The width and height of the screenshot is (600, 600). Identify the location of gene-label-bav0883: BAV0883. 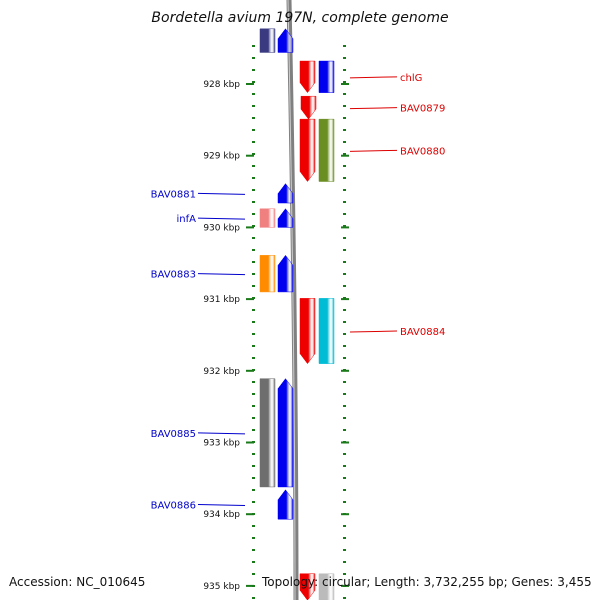
(173, 275).